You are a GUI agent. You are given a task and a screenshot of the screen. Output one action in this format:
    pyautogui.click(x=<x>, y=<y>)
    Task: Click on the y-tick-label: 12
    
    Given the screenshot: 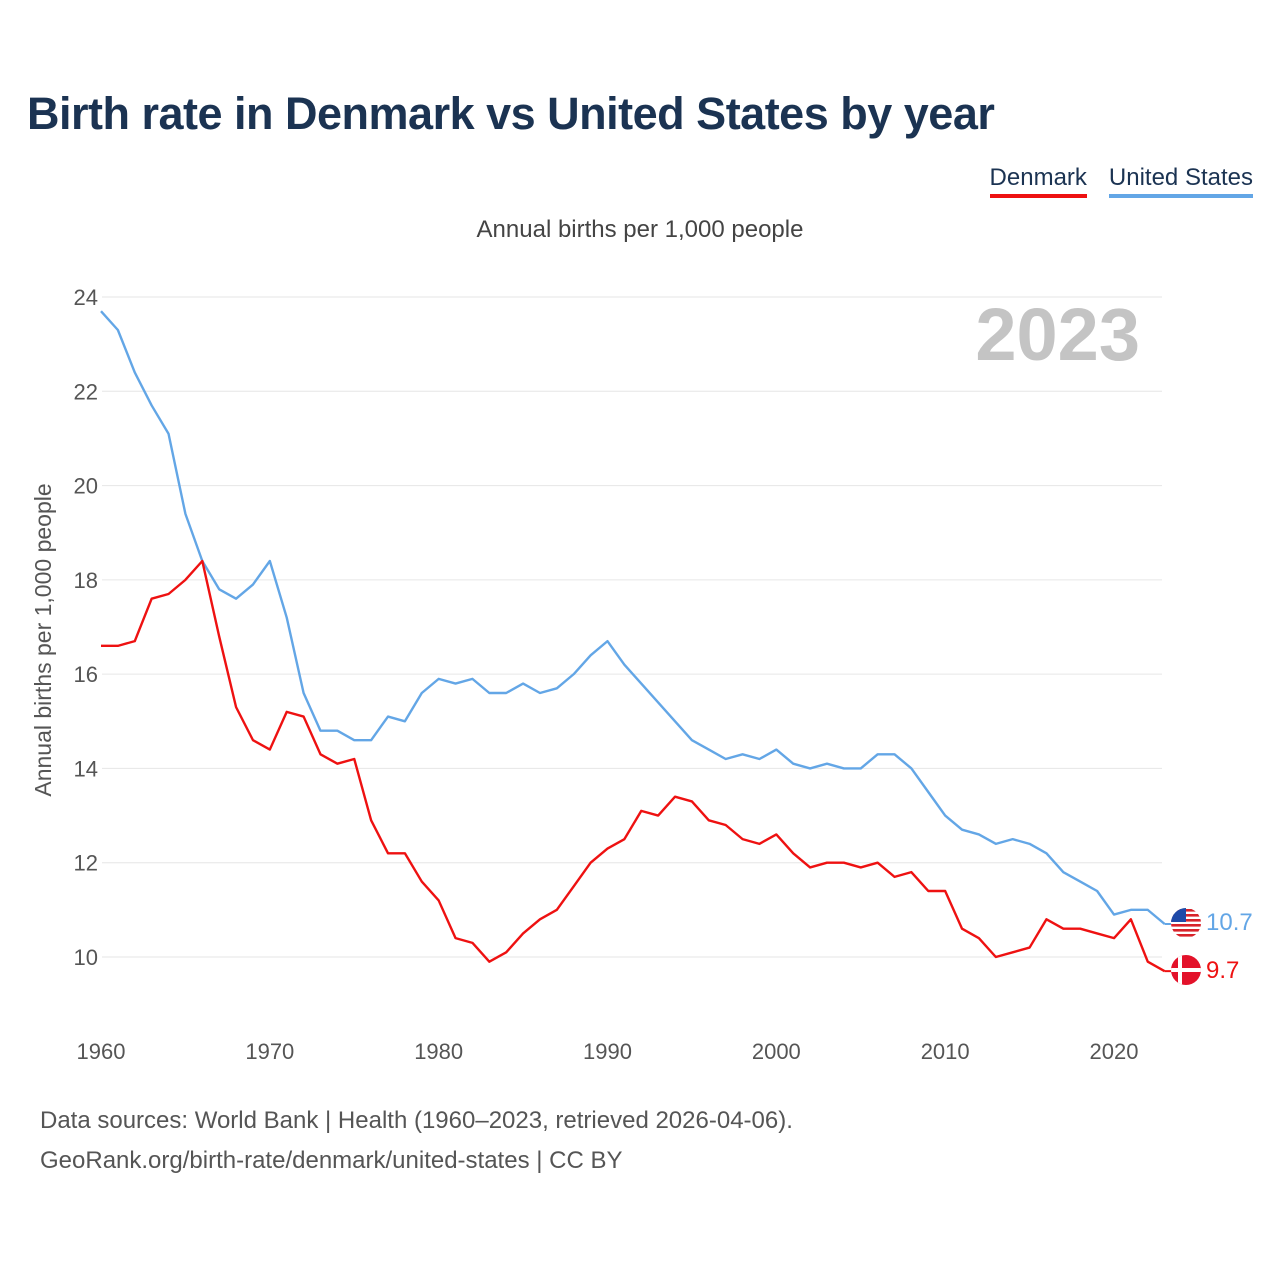 What is the action you would take?
    pyautogui.click(x=86, y=863)
    